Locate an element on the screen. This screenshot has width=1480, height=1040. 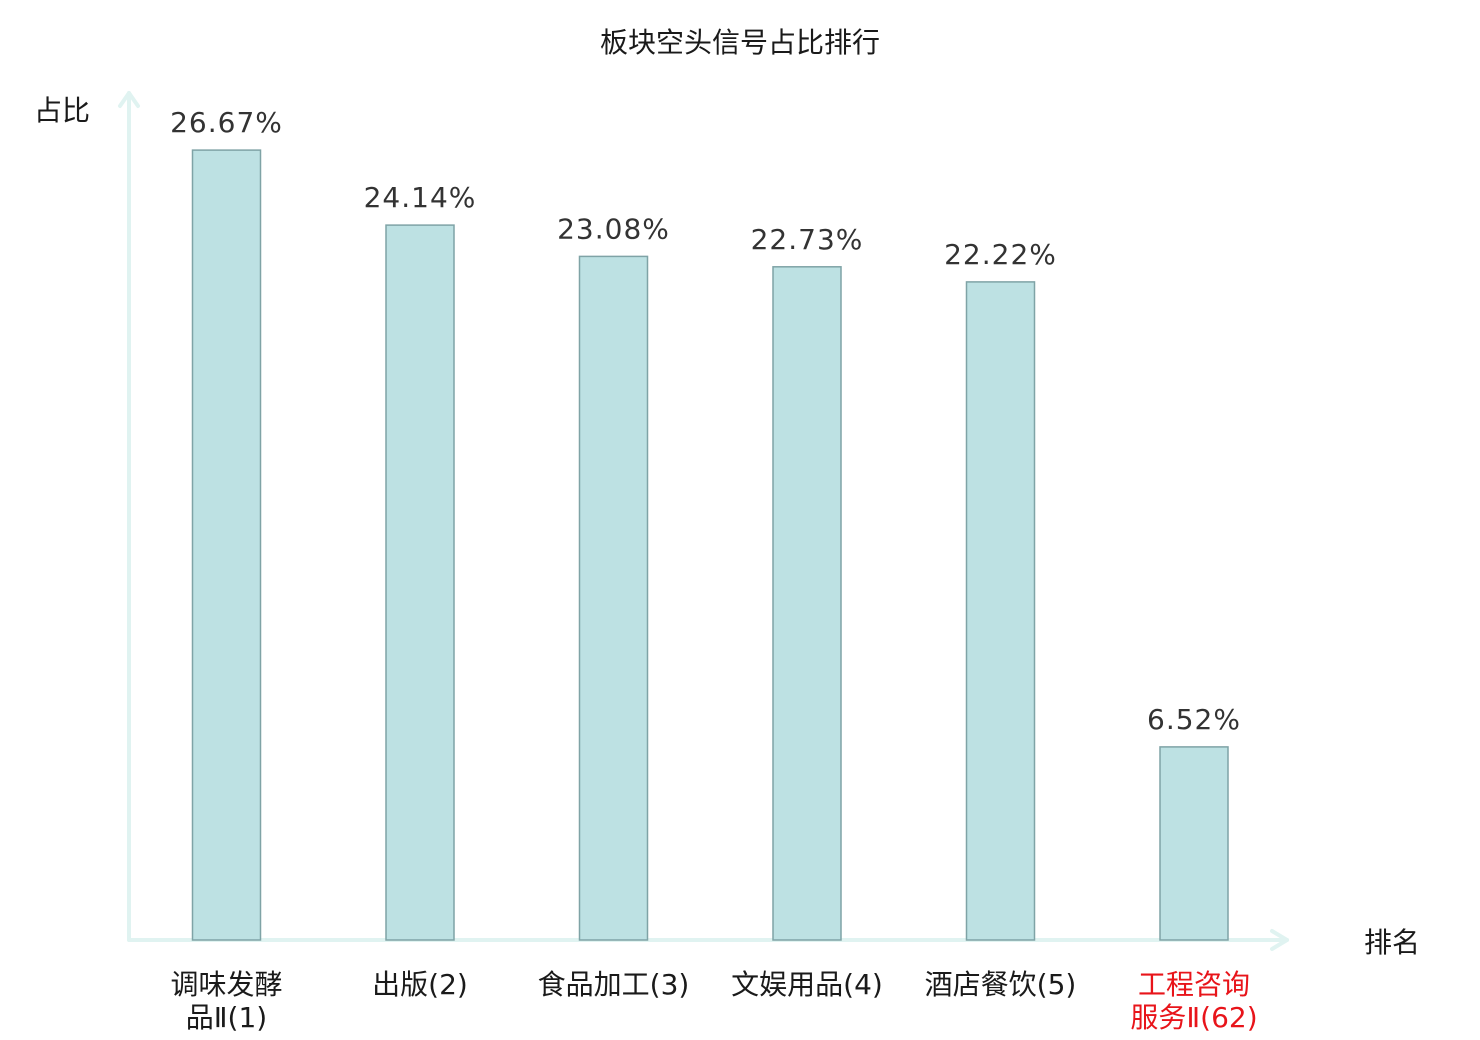
category-tick-label-line: 食品加工(3) is located at coordinates (614, 984).